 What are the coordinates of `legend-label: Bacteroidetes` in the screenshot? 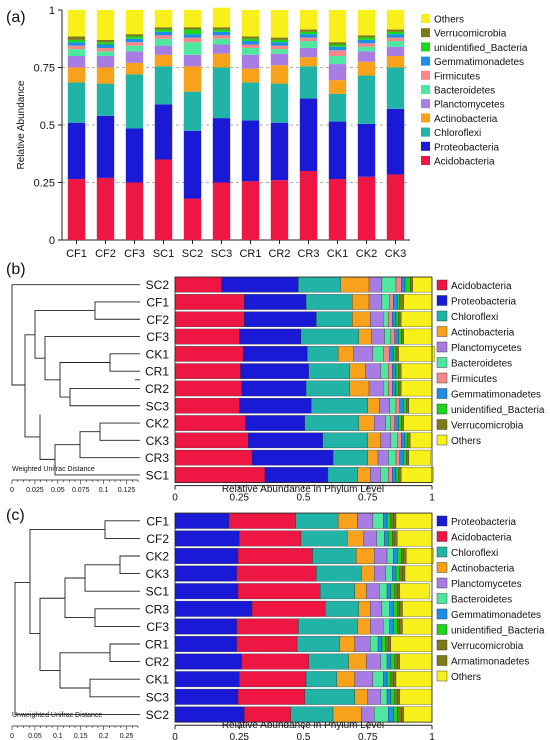 It's located at (481, 364).